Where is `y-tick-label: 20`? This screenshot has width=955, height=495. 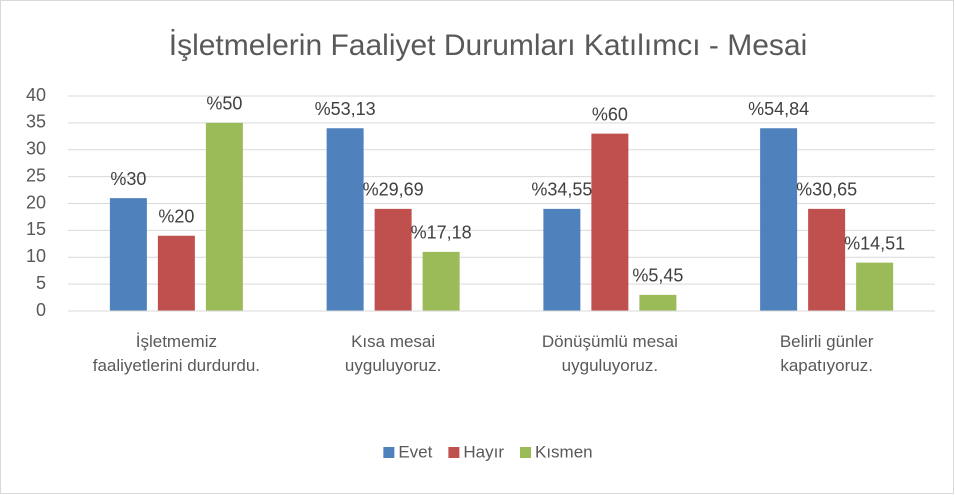
y-tick-label: 20 is located at coordinates (36, 202).